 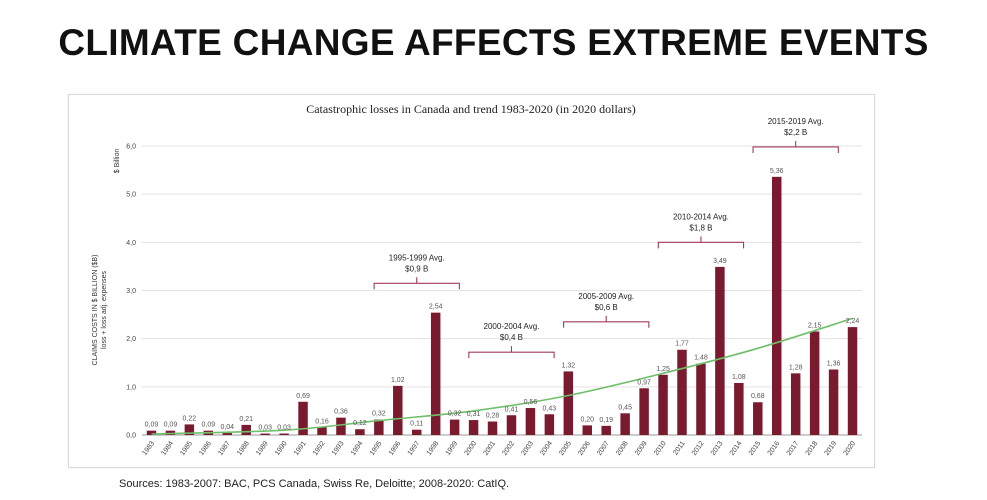 What do you see at coordinates (265, 428) in the screenshot?
I see `value-label: 0,03` at bounding box center [265, 428].